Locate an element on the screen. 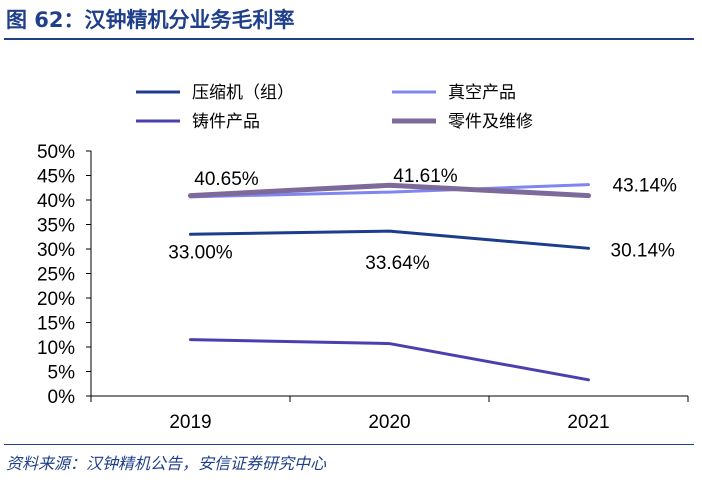 Image resolution: width=702 pixels, height=490 pixels. y-tick-label: 40% is located at coordinates (56, 201).